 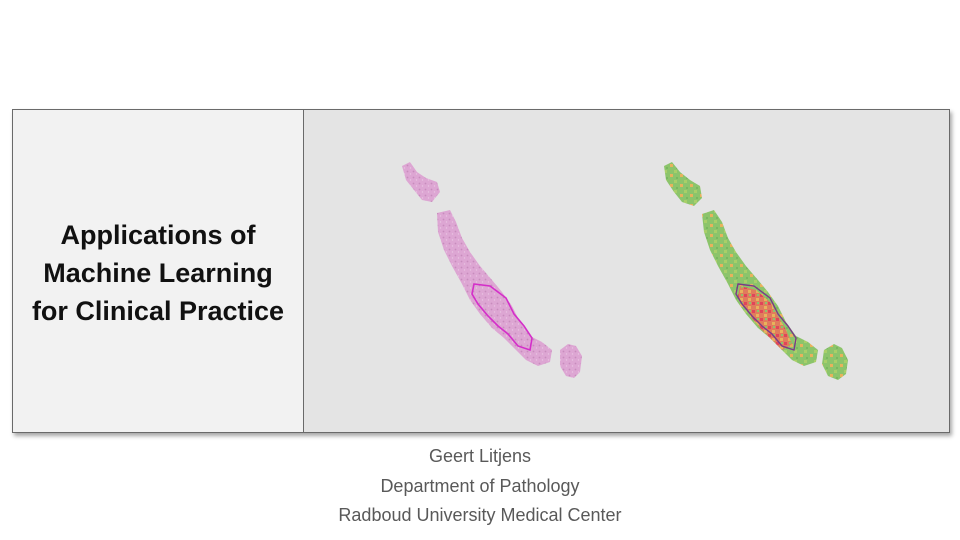 What do you see at coordinates (158, 311) in the screenshot?
I see `title-line-3: for Clinical Practice` at bounding box center [158, 311].